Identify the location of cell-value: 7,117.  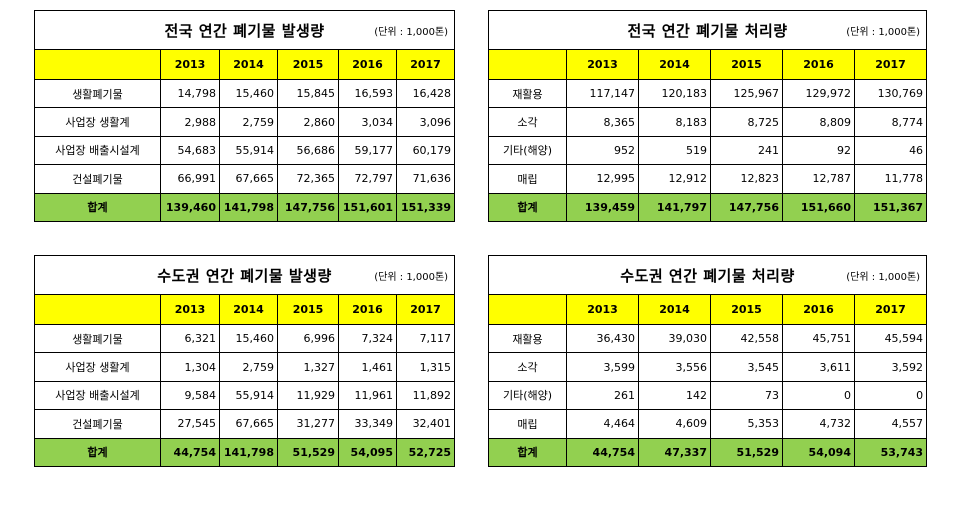
(425, 338).